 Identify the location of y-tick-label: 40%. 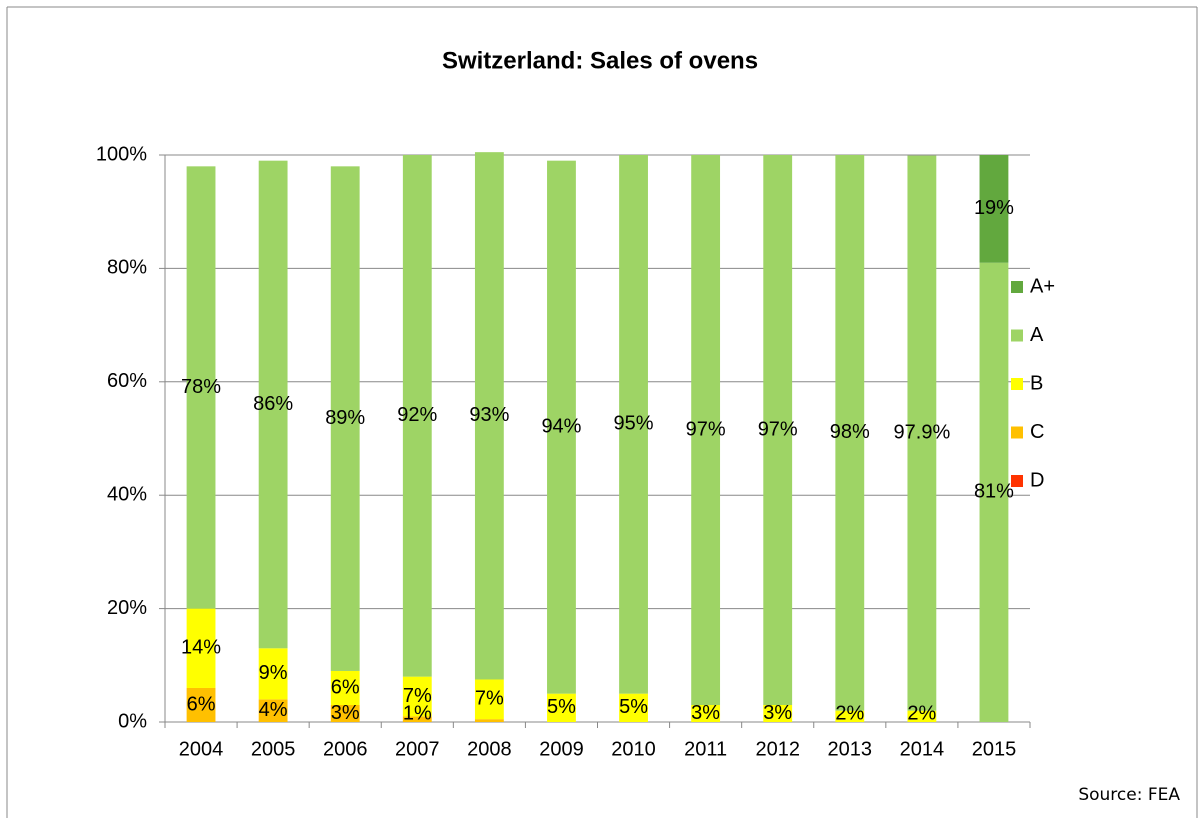
(127, 494).